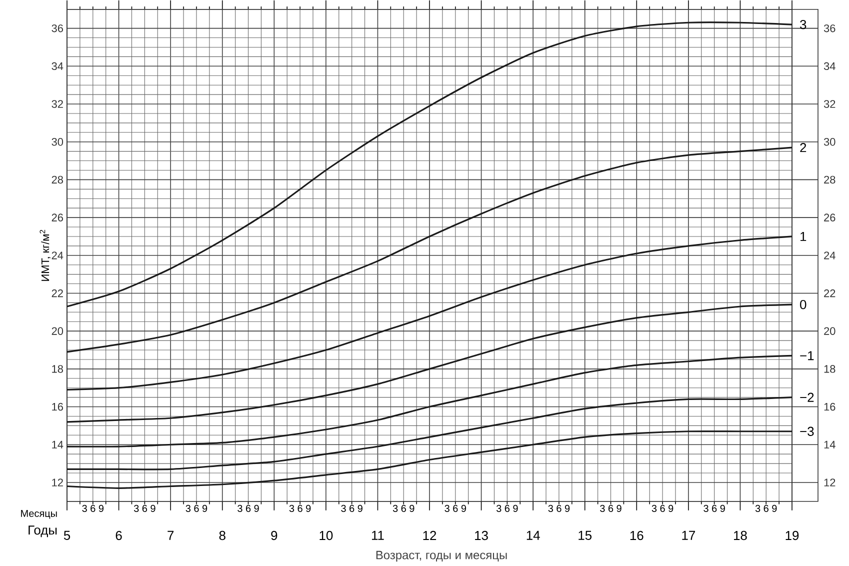 The width and height of the screenshot is (849, 566). What do you see at coordinates (58, 255) in the screenshot?
I see `y-tick-label: 24` at bounding box center [58, 255].